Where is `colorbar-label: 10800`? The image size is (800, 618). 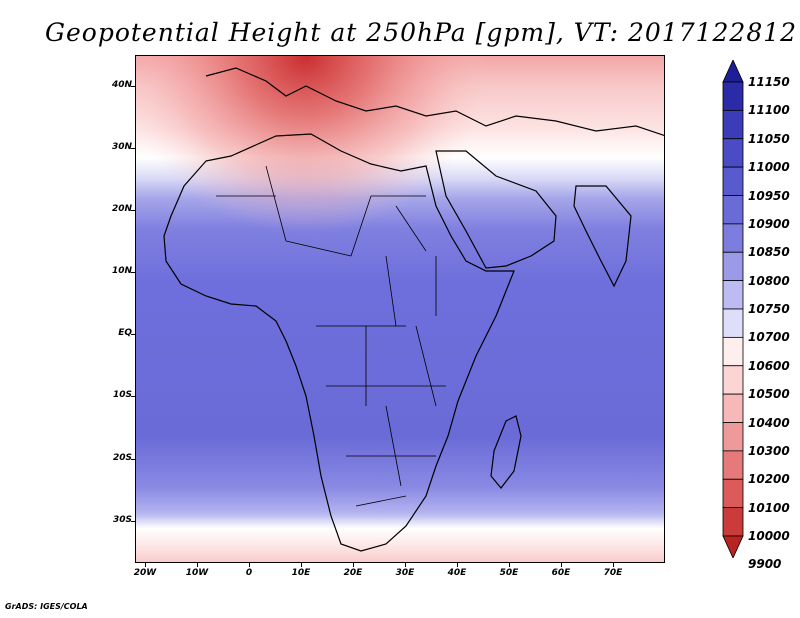
colorbar-label: 10800 is located at coordinates (769, 280).